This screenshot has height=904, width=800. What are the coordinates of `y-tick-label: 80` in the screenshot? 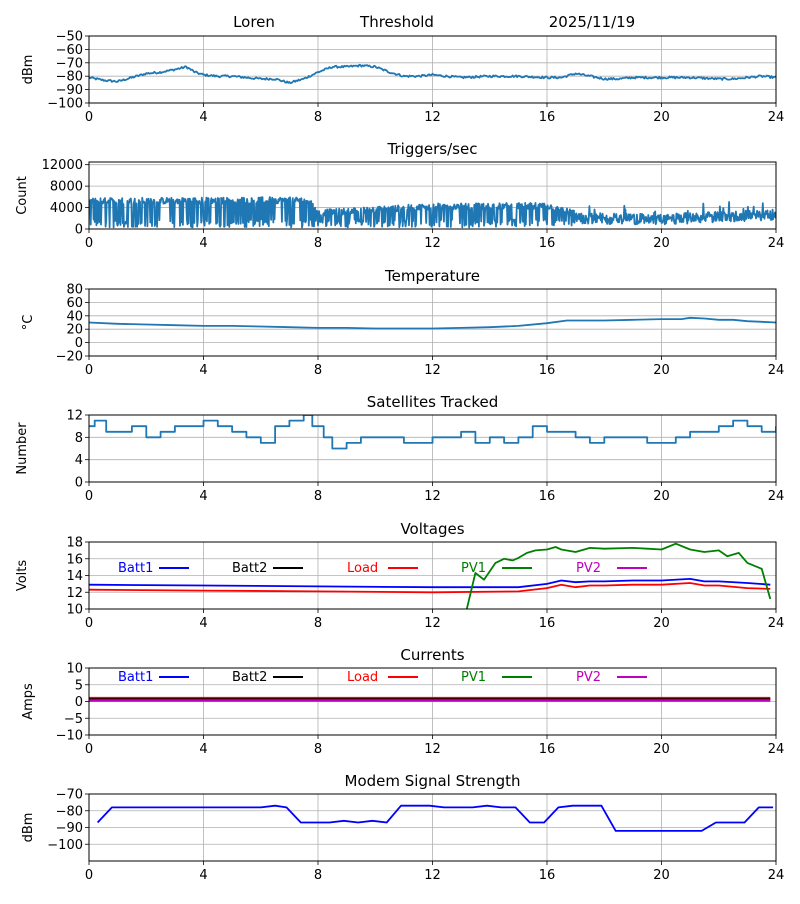 It's located at (74, 290).